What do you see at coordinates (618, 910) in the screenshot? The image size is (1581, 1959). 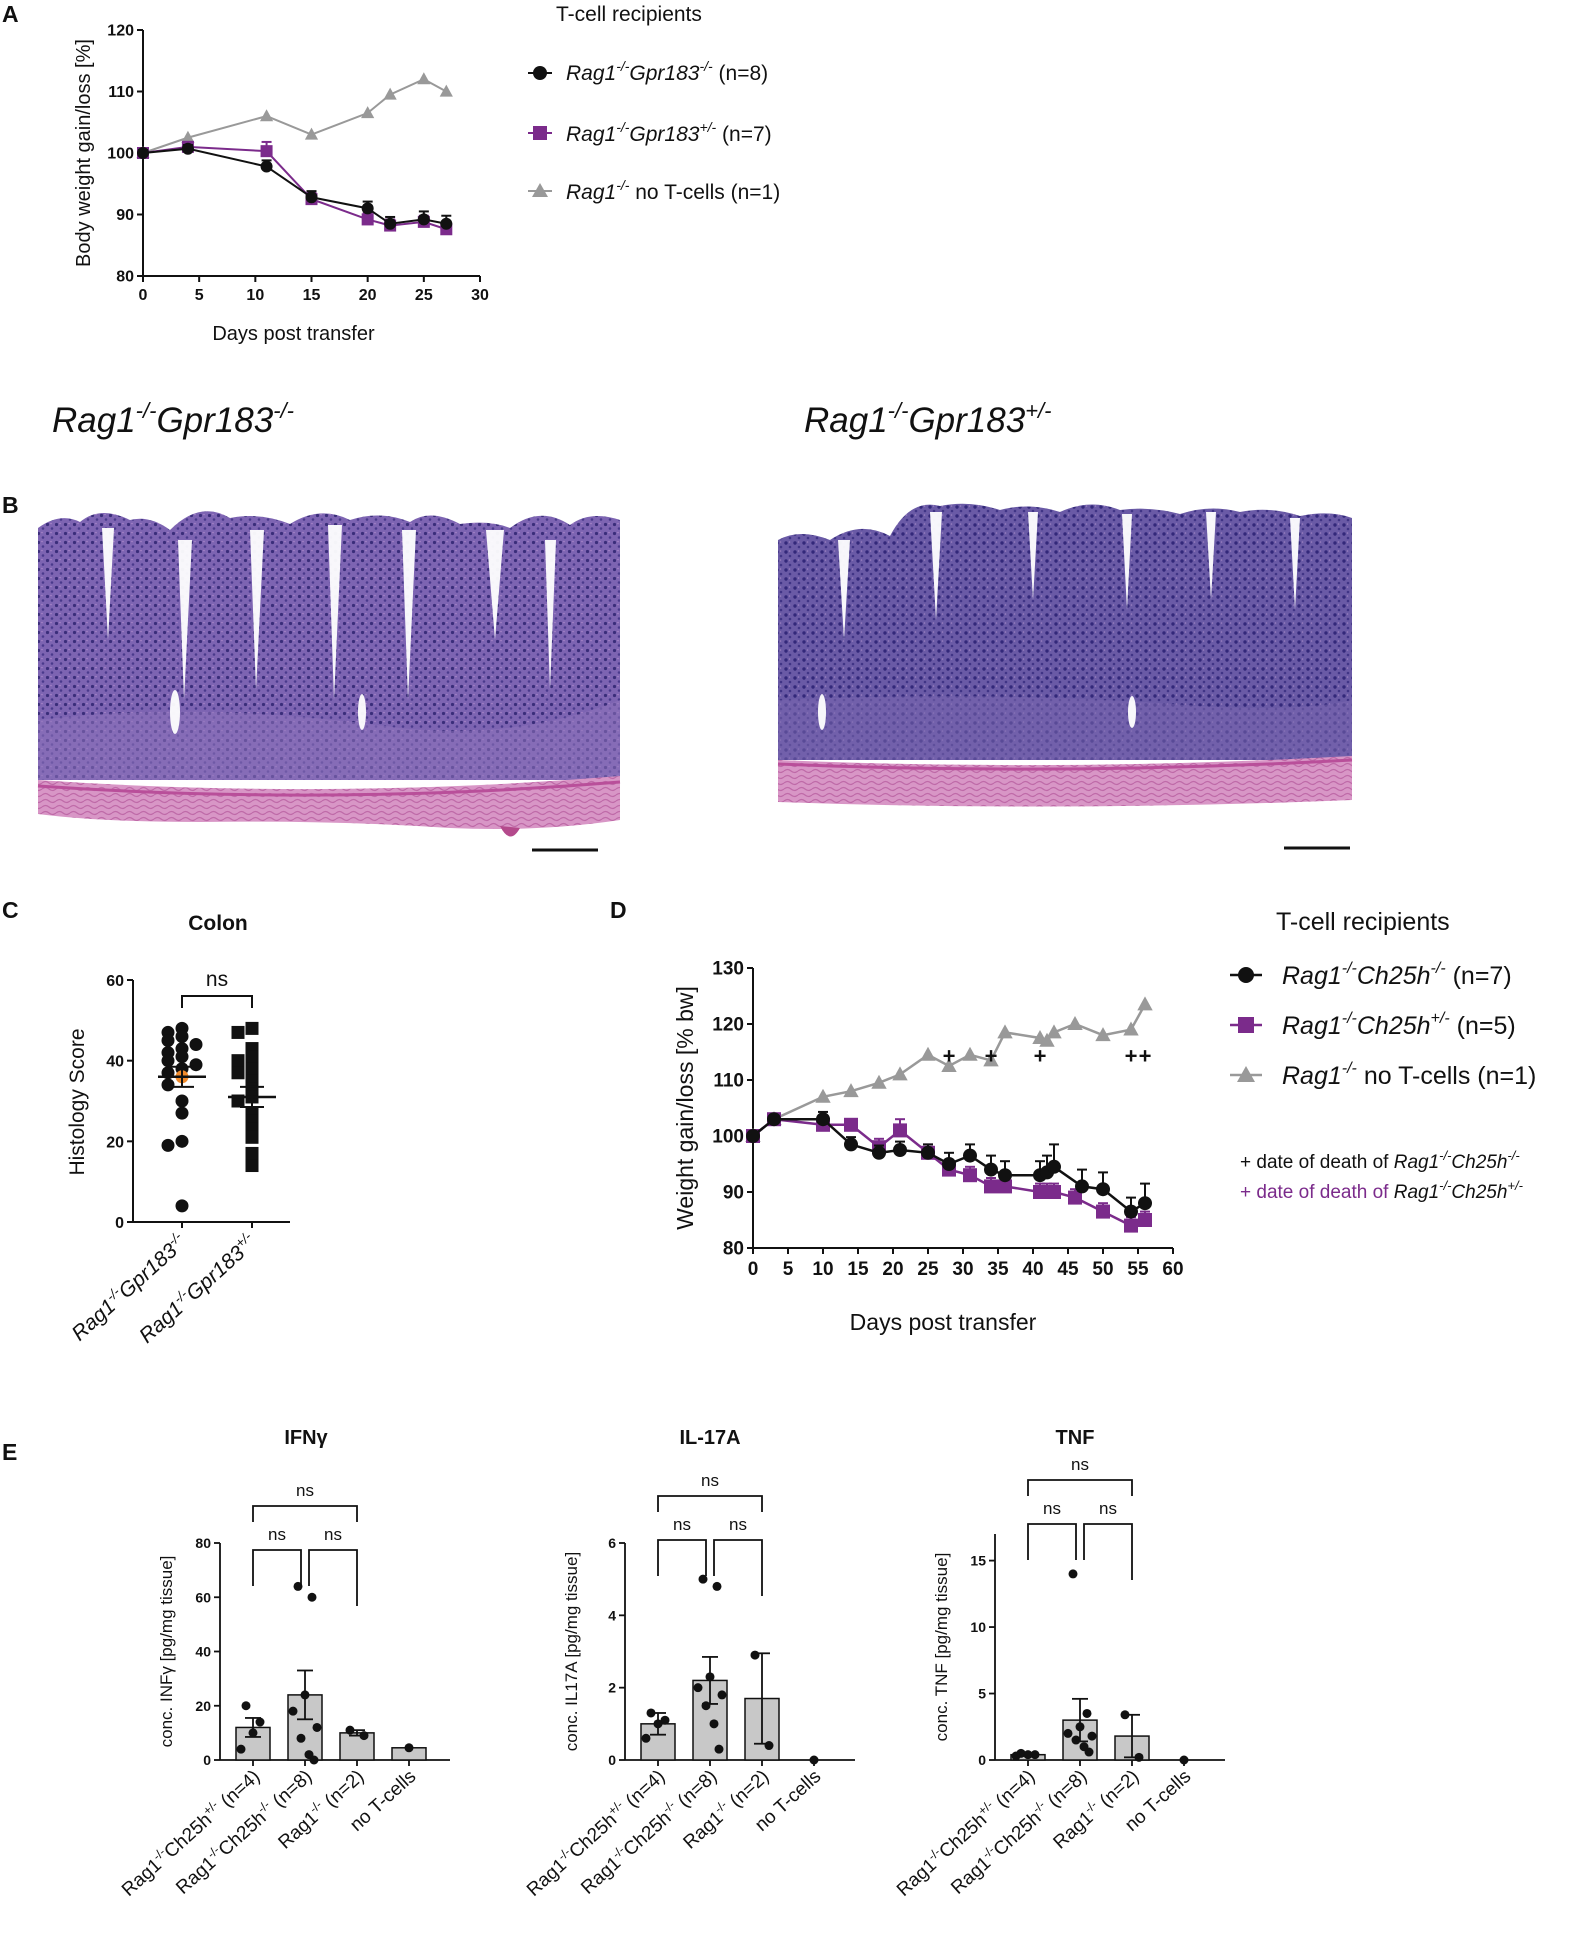 I see `panel-label-d: D` at bounding box center [618, 910].